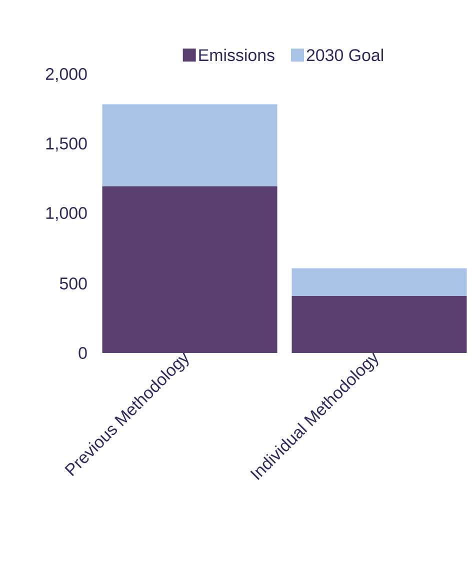  I want to click on y-tick-label: 0, so click(82, 353).